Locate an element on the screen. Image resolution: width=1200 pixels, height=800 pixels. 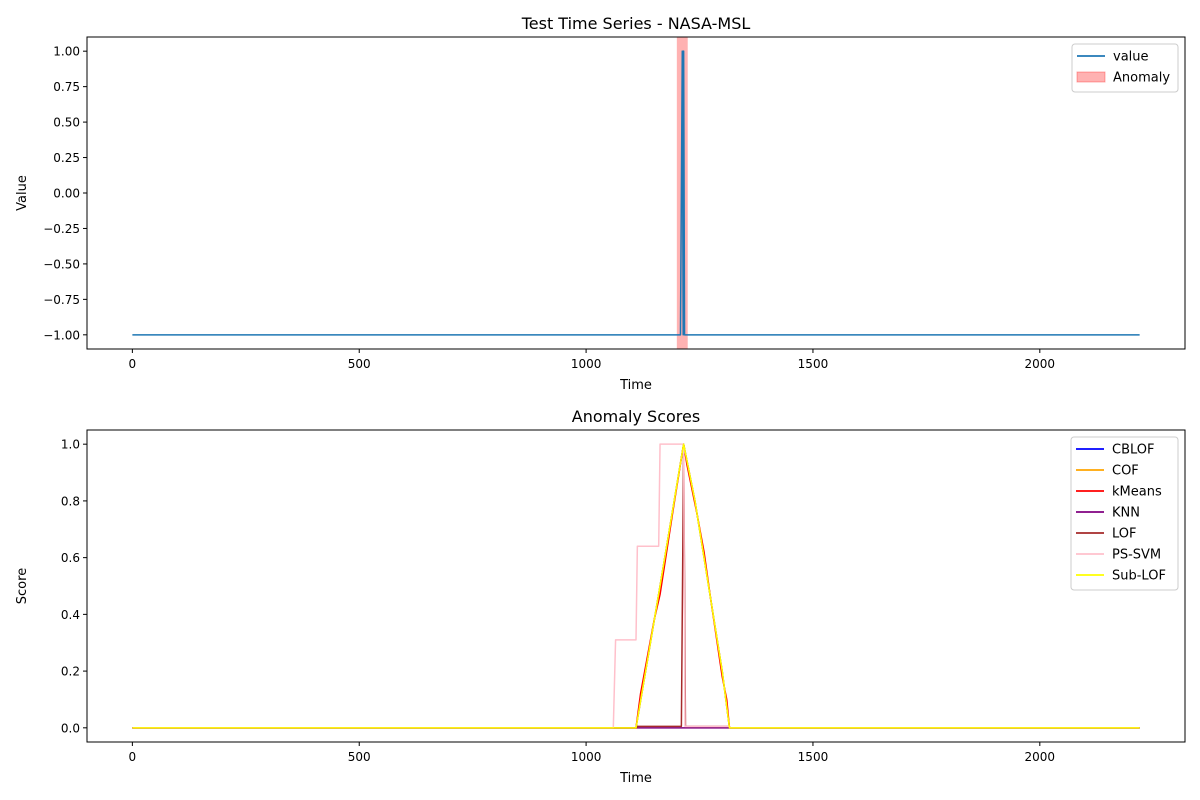
y-tick-label: 0.50 is located at coordinates (66, 123).